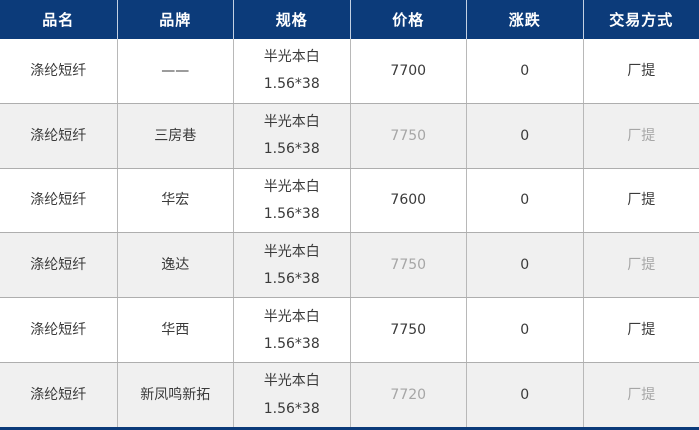 Image resolution: width=699 pixels, height=430 pixels. Describe the element at coordinates (408, 71) in the screenshot. I see `price-cell: 7700` at that location.